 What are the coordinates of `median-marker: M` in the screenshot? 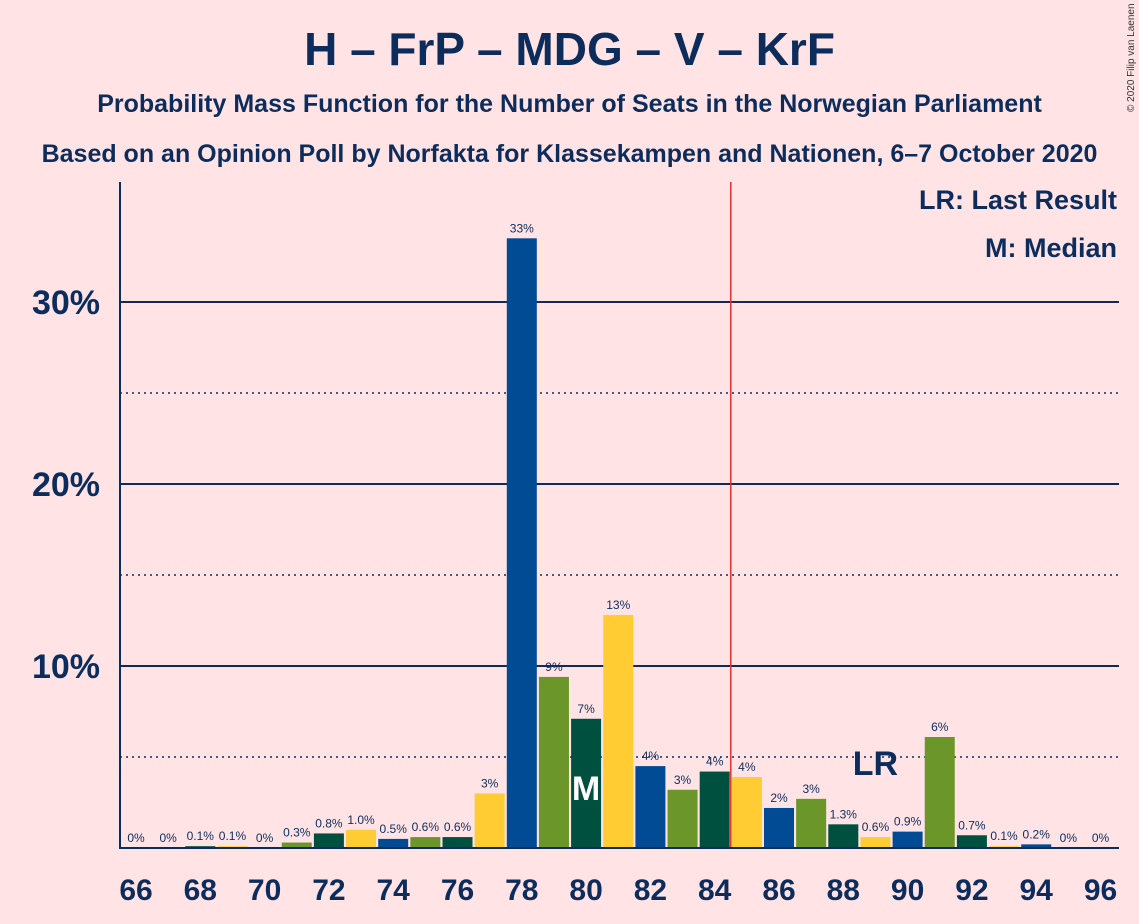 It's located at (586, 789).